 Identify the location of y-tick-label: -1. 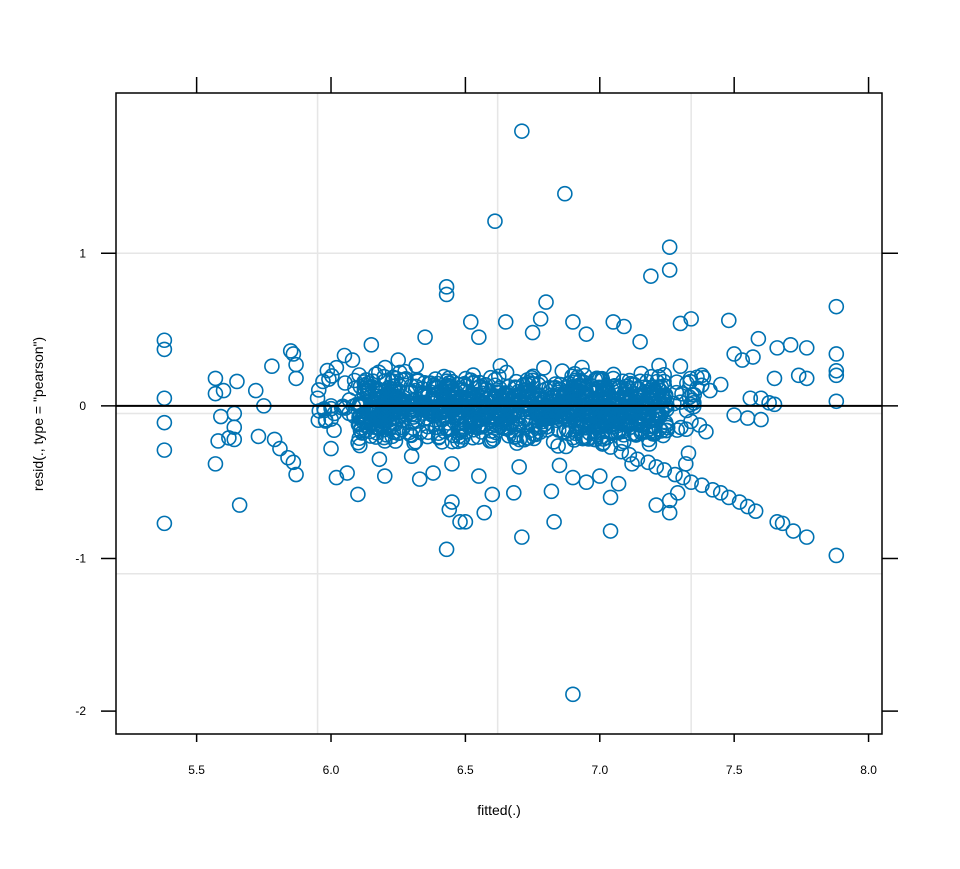
(80, 558).